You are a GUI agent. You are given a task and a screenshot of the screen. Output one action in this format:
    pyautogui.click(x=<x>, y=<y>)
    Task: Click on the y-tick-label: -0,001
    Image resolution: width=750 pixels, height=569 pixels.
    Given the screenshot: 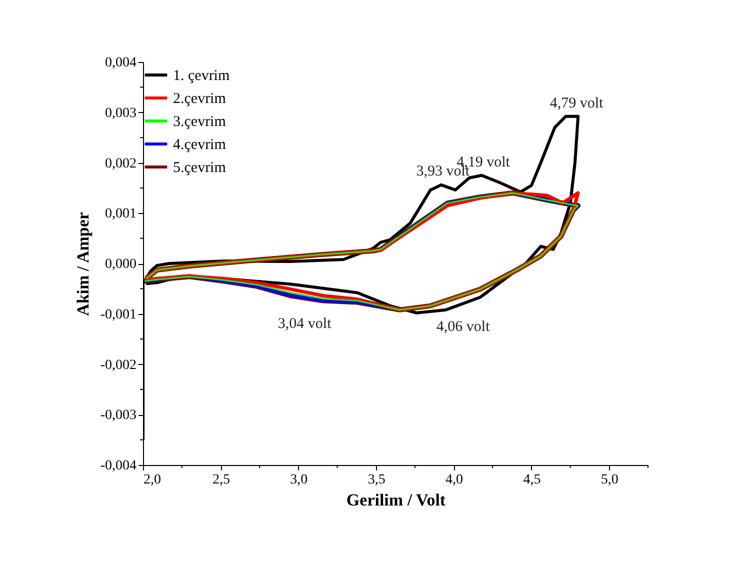 What is the action you would take?
    pyautogui.click(x=118, y=314)
    